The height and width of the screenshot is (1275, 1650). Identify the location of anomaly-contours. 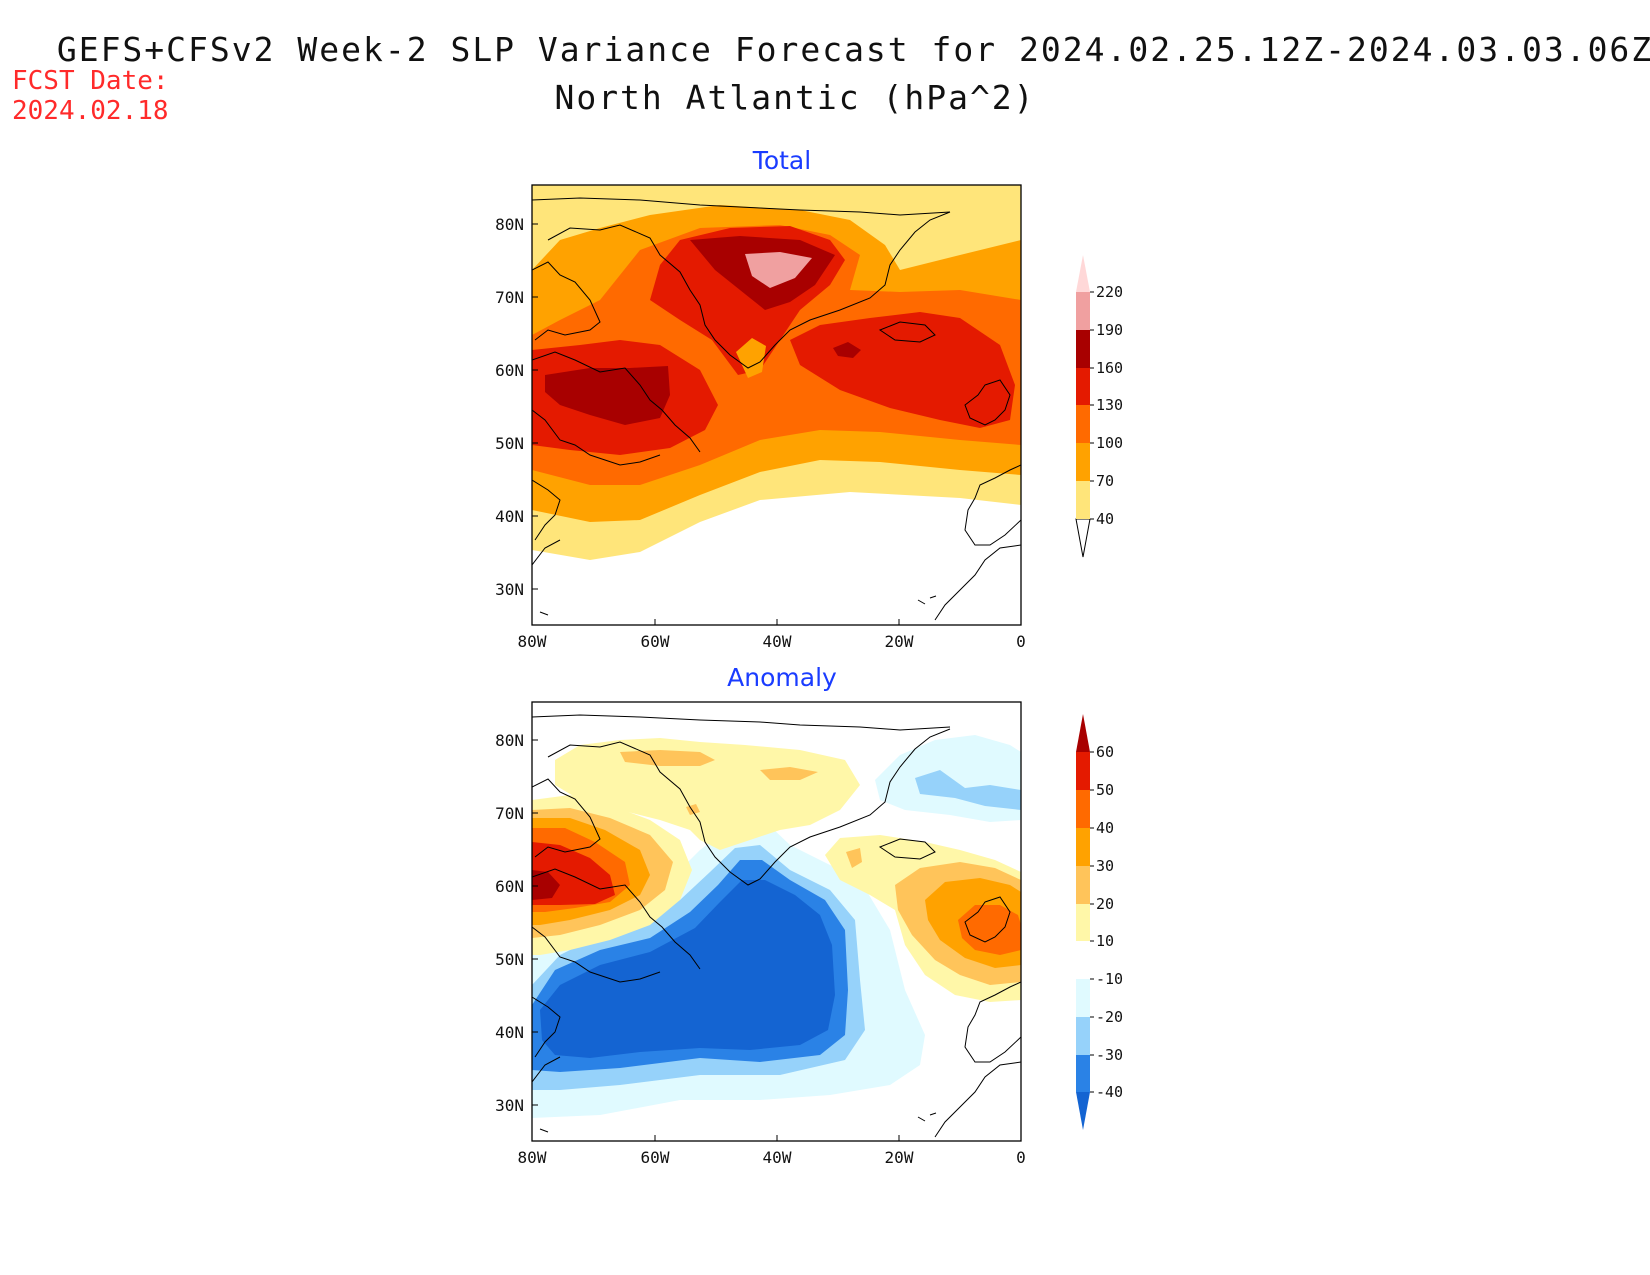
(776, 926).